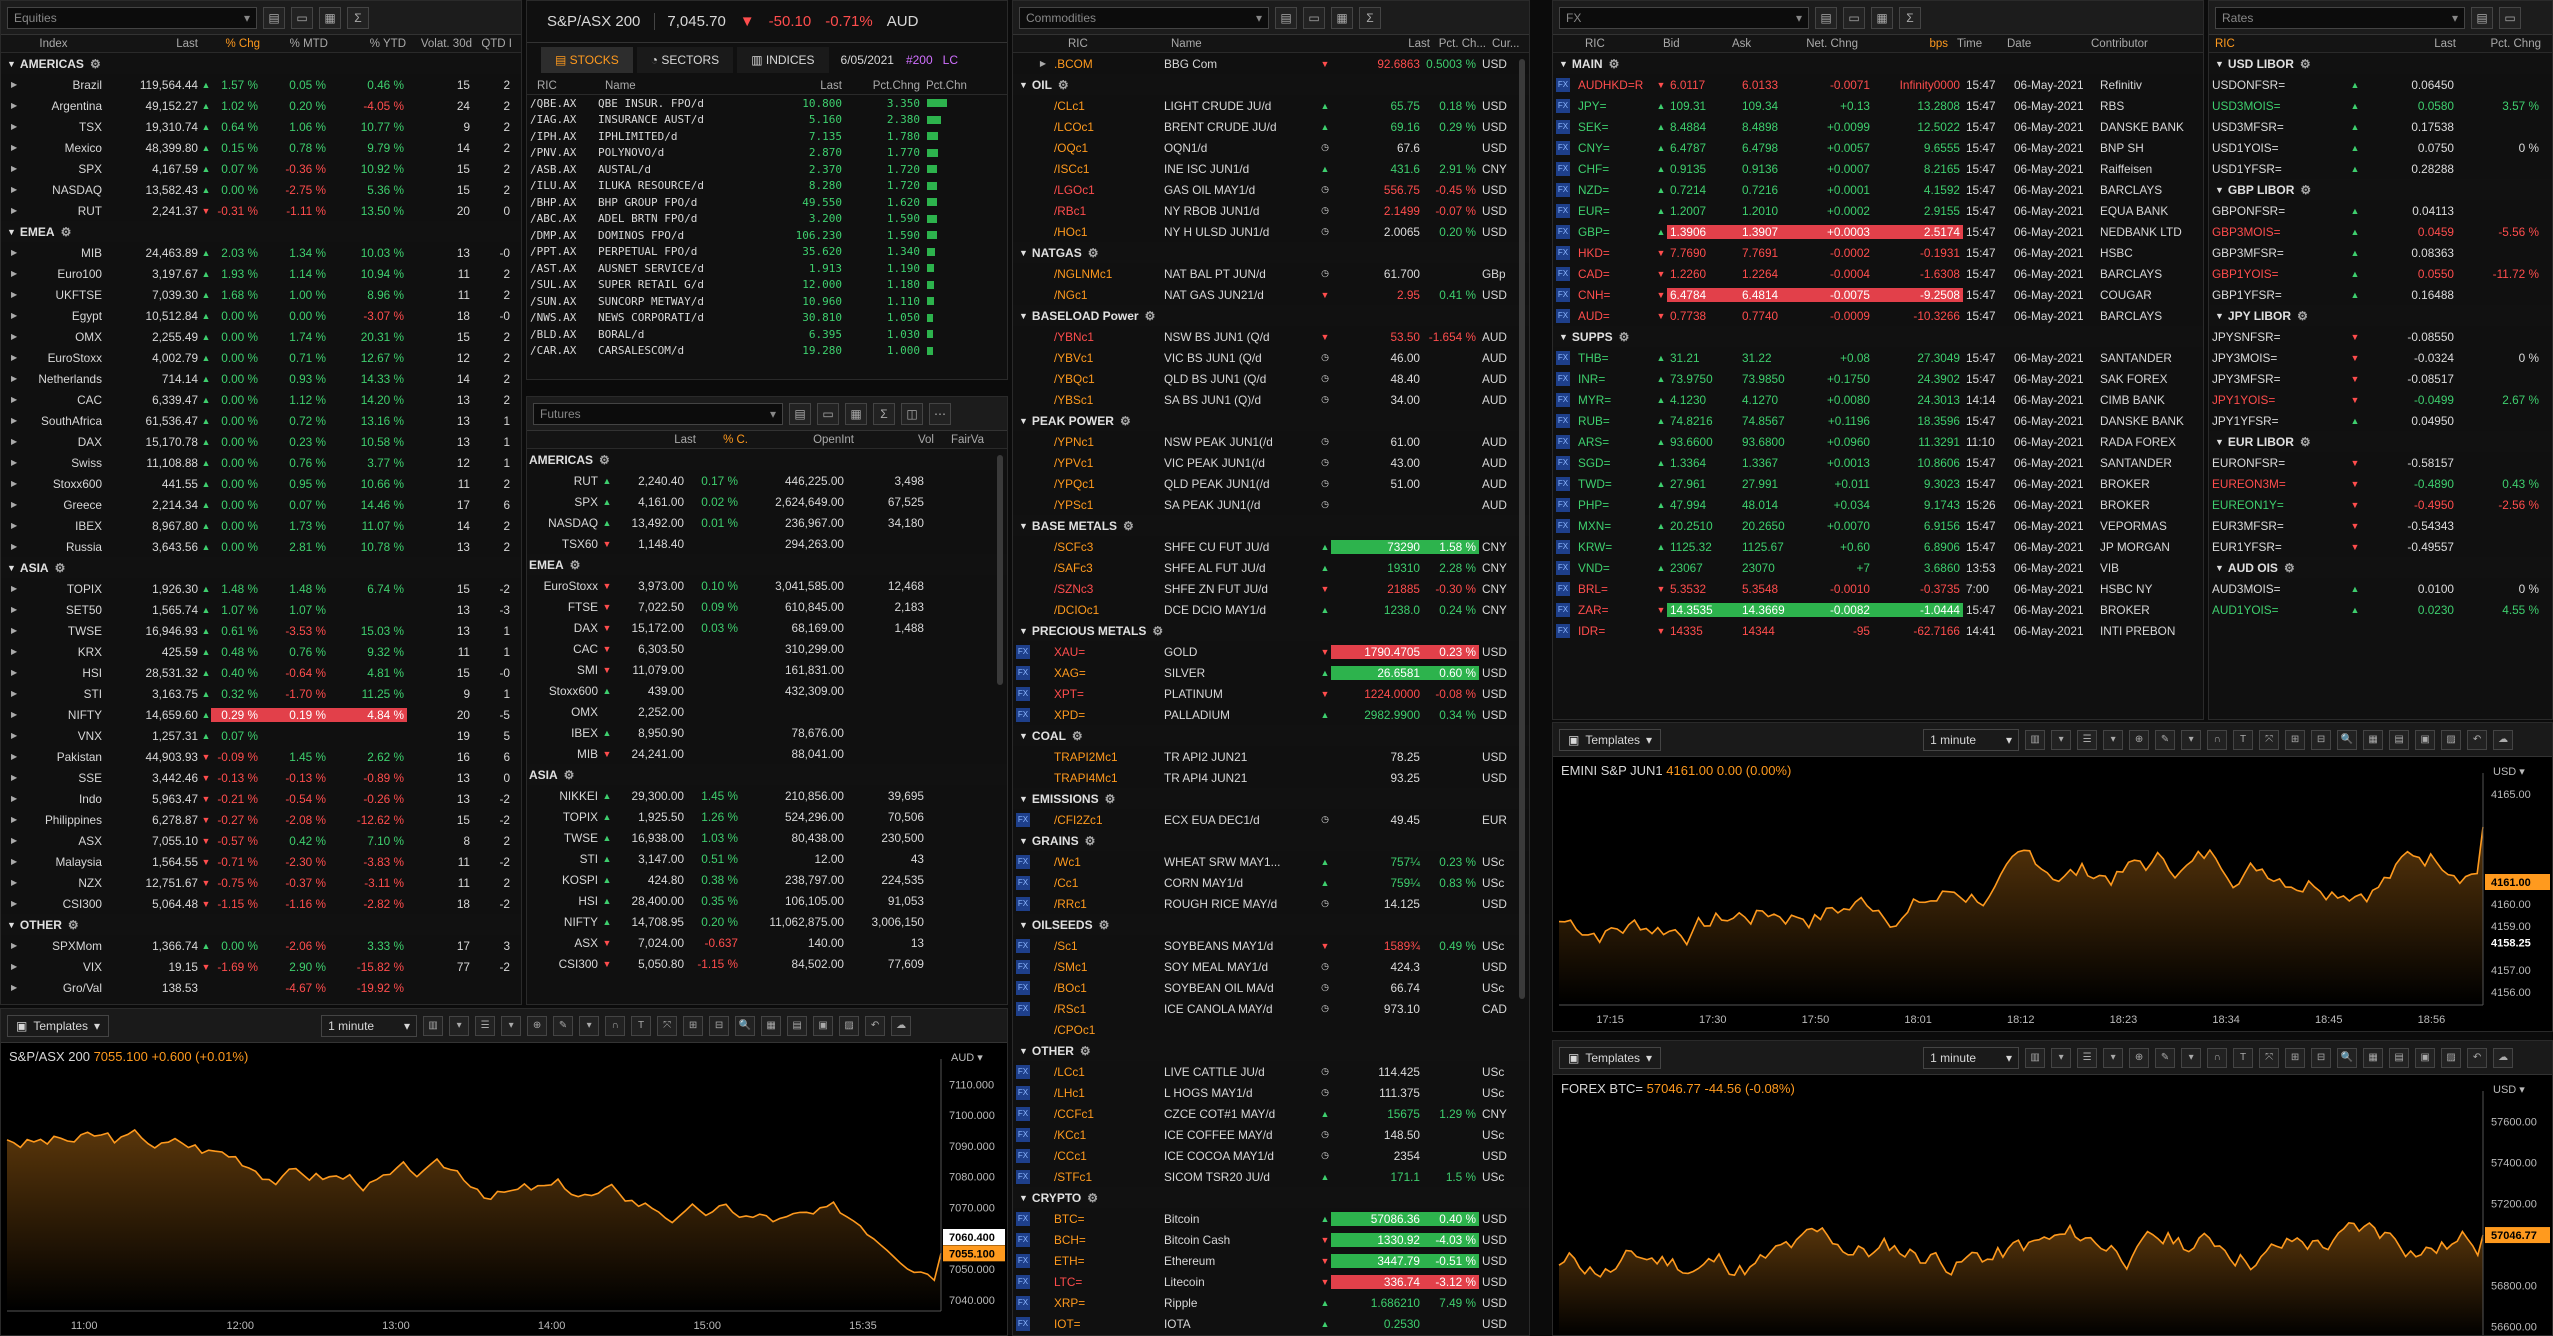 The width and height of the screenshot is (2553, 1336). What do you see at coordinates (1271, 168) in the screenshot?
I see `table-row: /ISCc1 INE ISC JUN1/d ▲ 431.6 2.91 % CNY` at bounding box center [1271, 168].